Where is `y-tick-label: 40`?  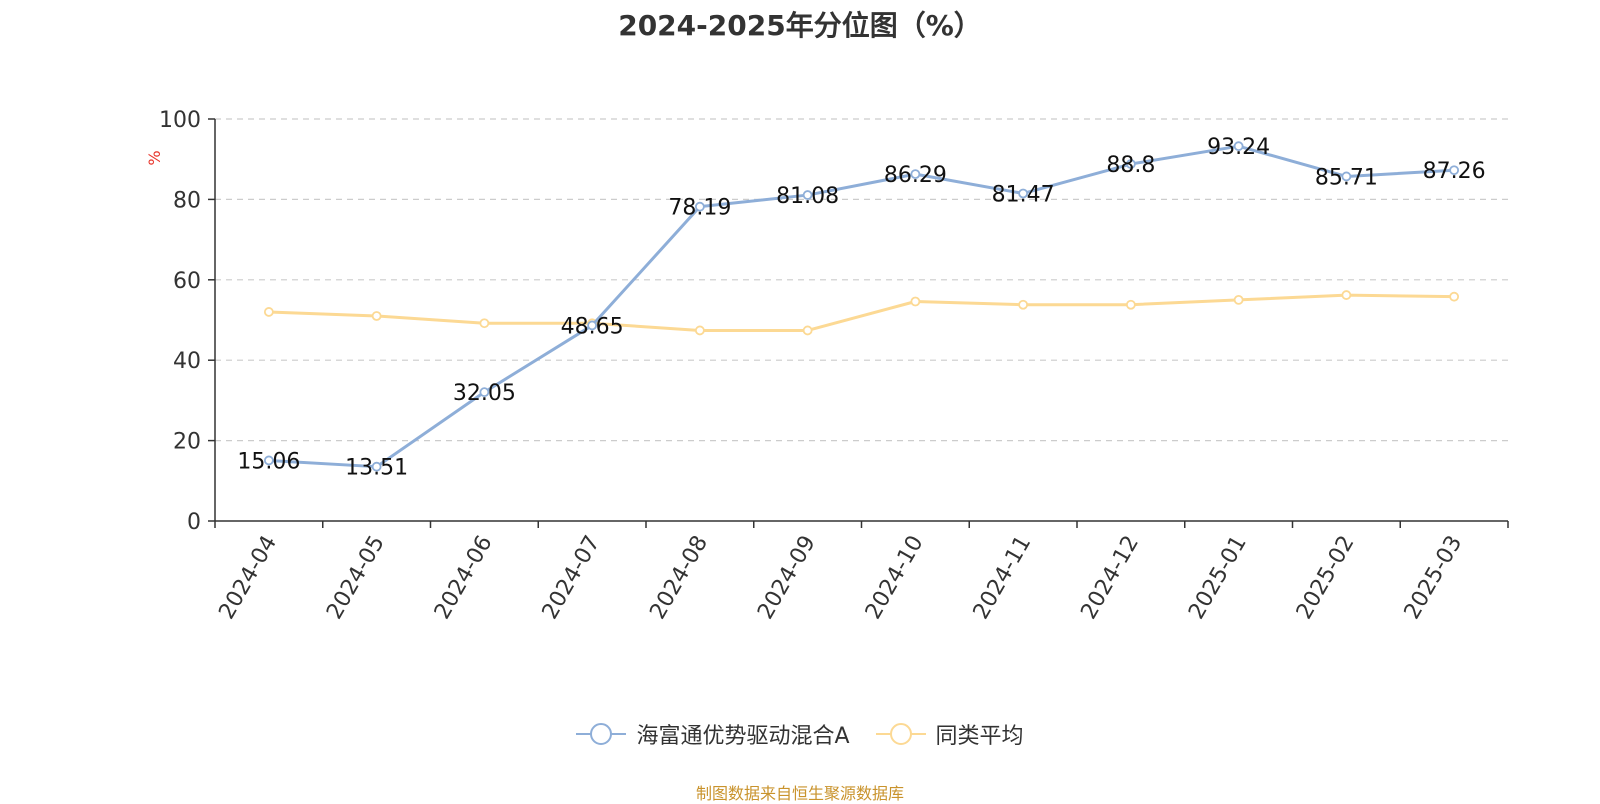
y-tick-label: 40 is located at coordinates (187, 361).